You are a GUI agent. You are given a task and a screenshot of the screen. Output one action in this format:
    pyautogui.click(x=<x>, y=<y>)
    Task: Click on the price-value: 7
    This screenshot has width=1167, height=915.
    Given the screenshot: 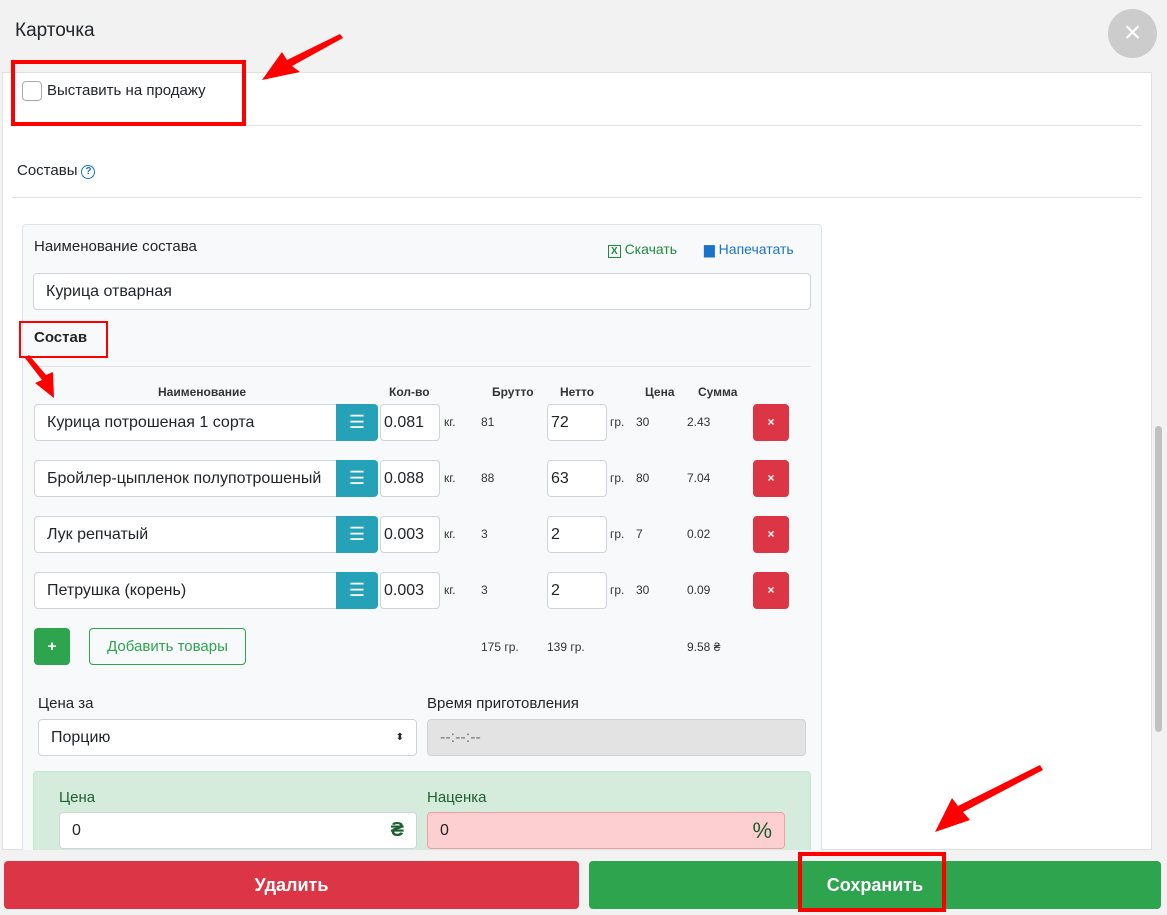 What is the action you would take?
    pyautogui.click(x=639, y=534)
    